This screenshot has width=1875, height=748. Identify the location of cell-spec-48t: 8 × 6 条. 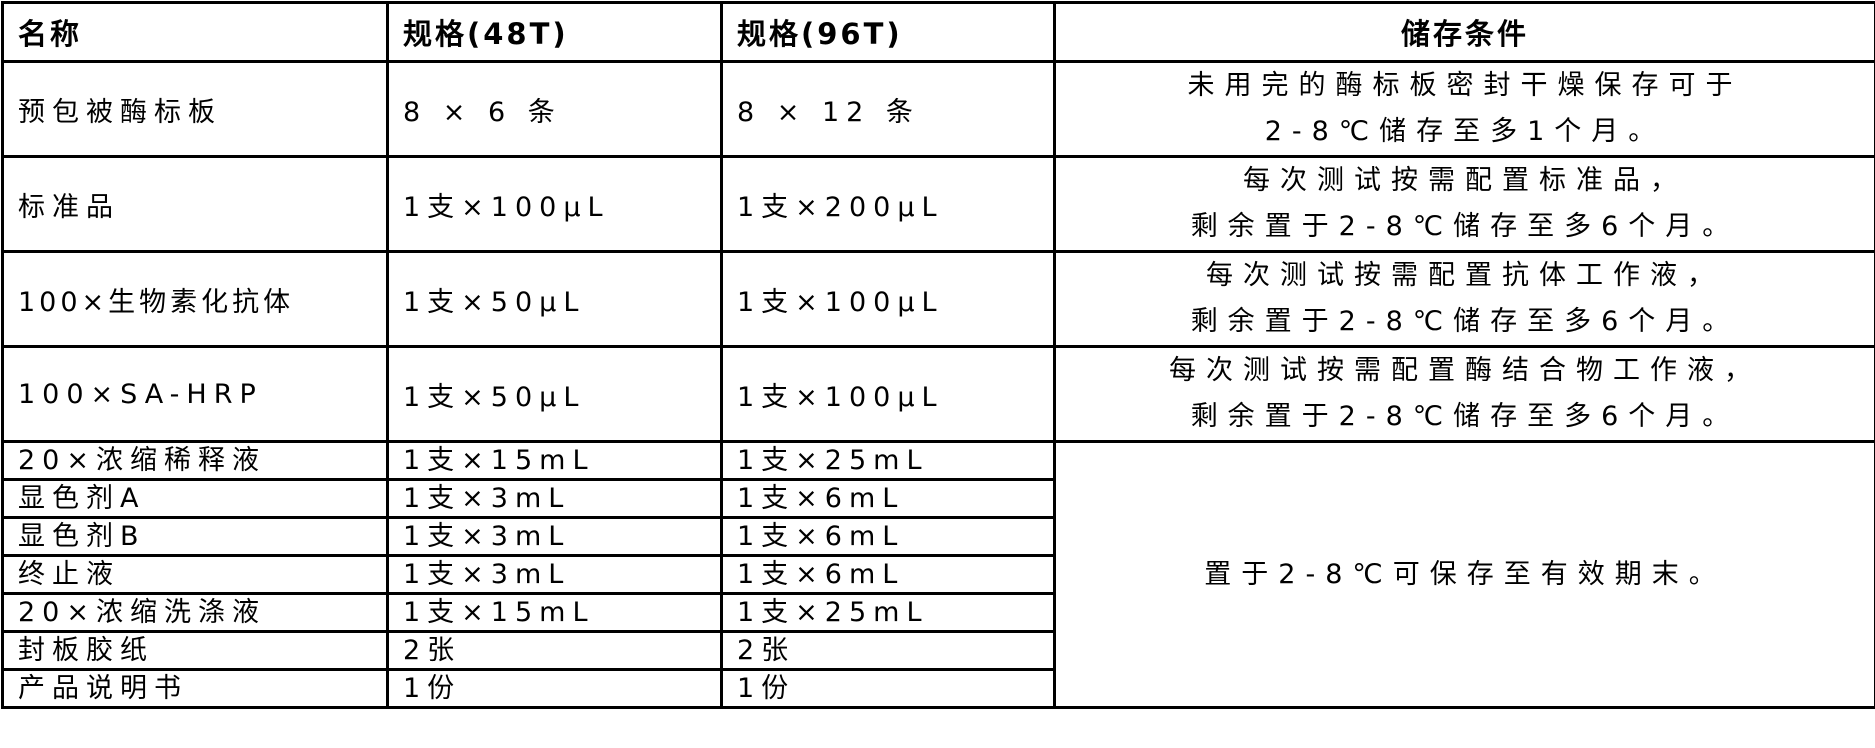
(555, 109).